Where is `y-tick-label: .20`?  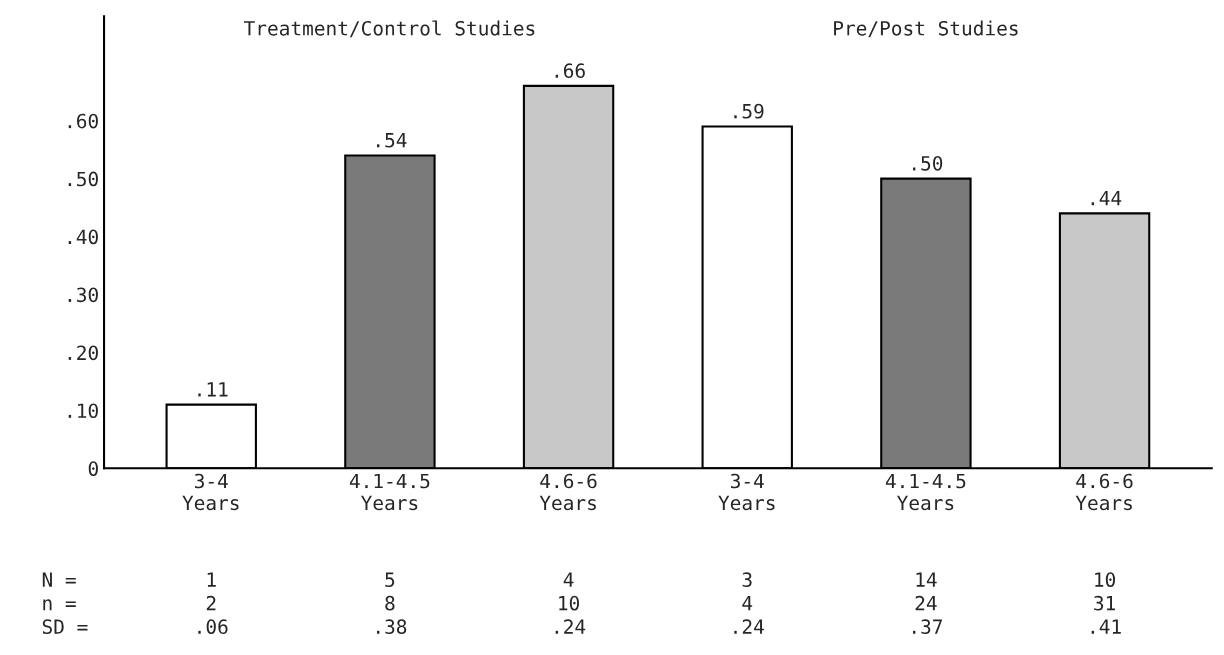
y-tick-label: .20 is located at coordinates (83, 353).